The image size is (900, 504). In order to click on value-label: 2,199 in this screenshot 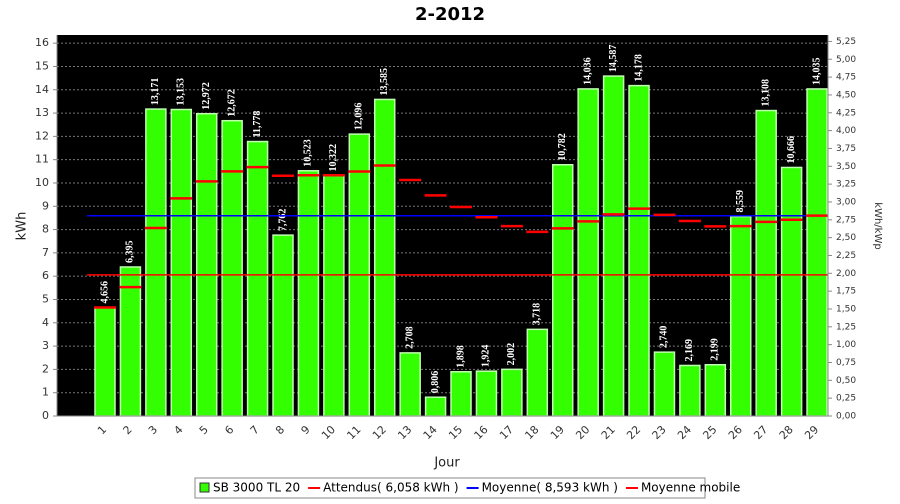, I will do `click(715, 349)`.